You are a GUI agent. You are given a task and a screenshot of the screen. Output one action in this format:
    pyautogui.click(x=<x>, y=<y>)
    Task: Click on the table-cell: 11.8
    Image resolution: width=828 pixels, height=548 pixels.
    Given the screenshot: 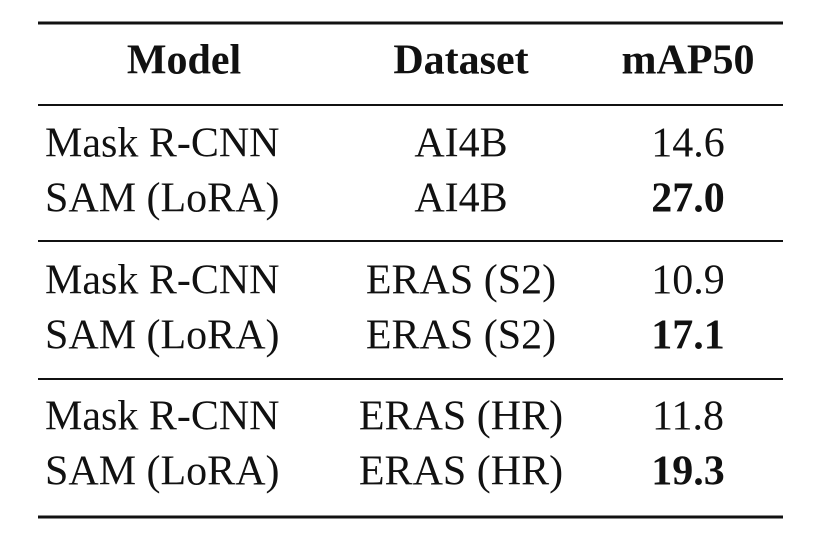 What is the action you would take?
    pyautogui.click(x=688, y=417)
    